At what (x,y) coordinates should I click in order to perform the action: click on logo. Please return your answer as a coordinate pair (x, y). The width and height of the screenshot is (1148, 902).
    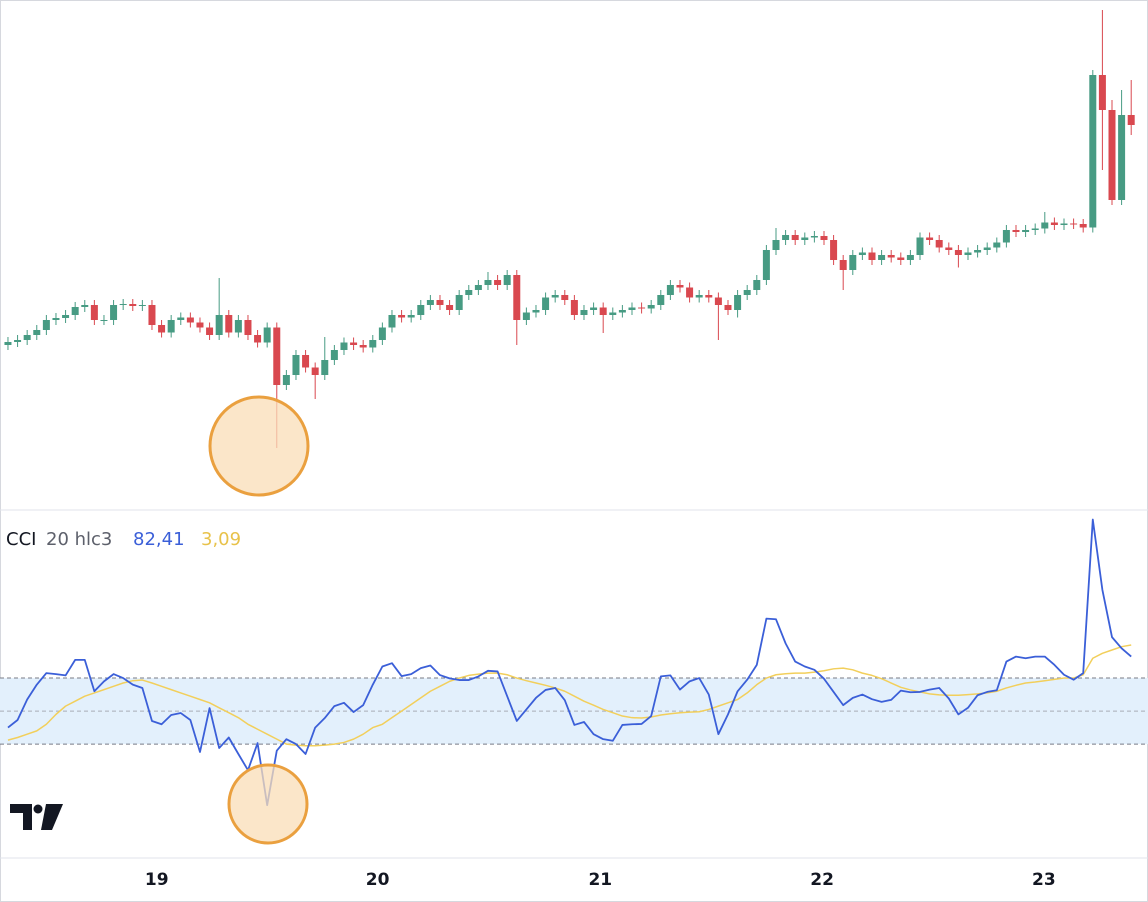
    Looking at the image, I should click on (36, 817).